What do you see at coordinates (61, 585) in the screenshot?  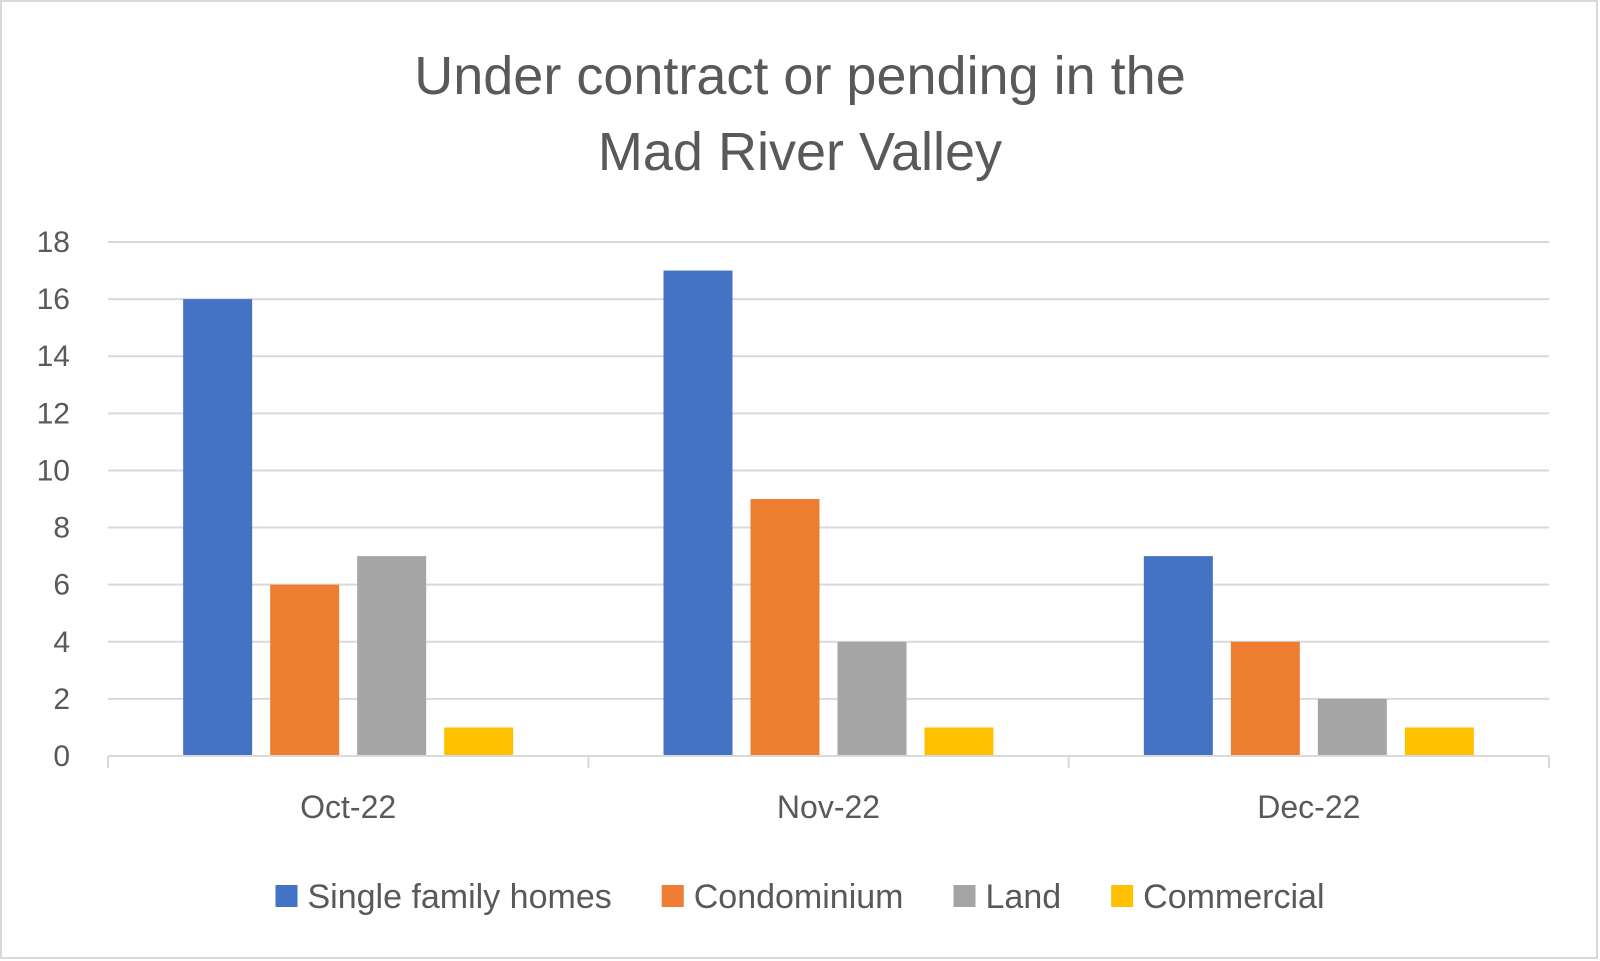 I see `y-tick-label-6: 6` at bounding box center [61, 585].